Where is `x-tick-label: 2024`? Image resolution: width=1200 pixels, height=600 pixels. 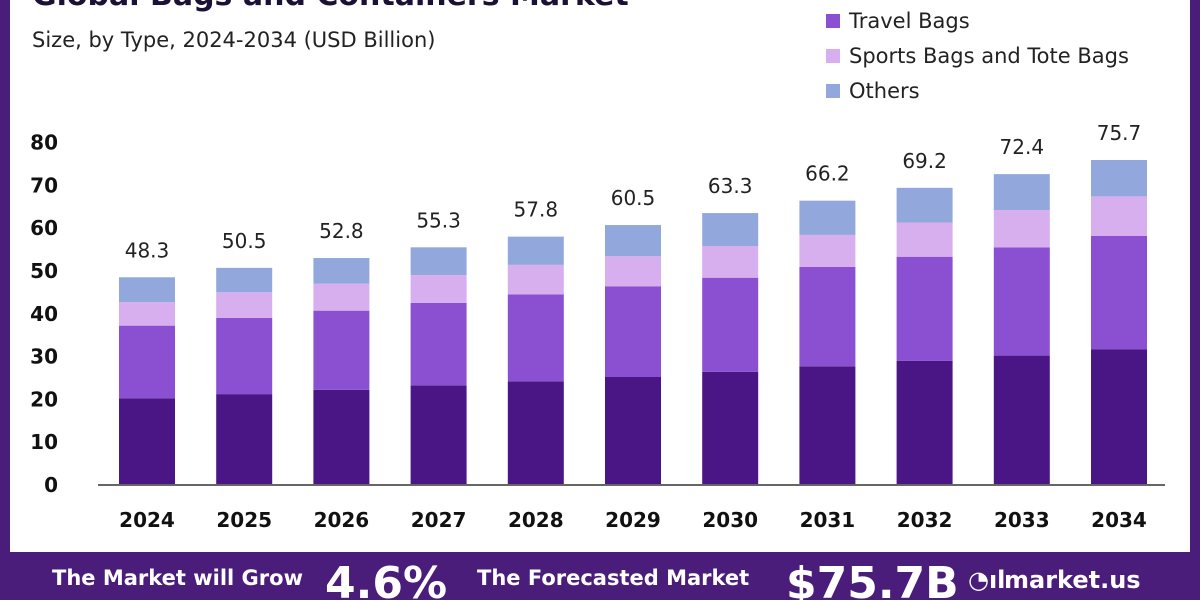 x-tick-label: 2024 is located at coordinates (147, 520).